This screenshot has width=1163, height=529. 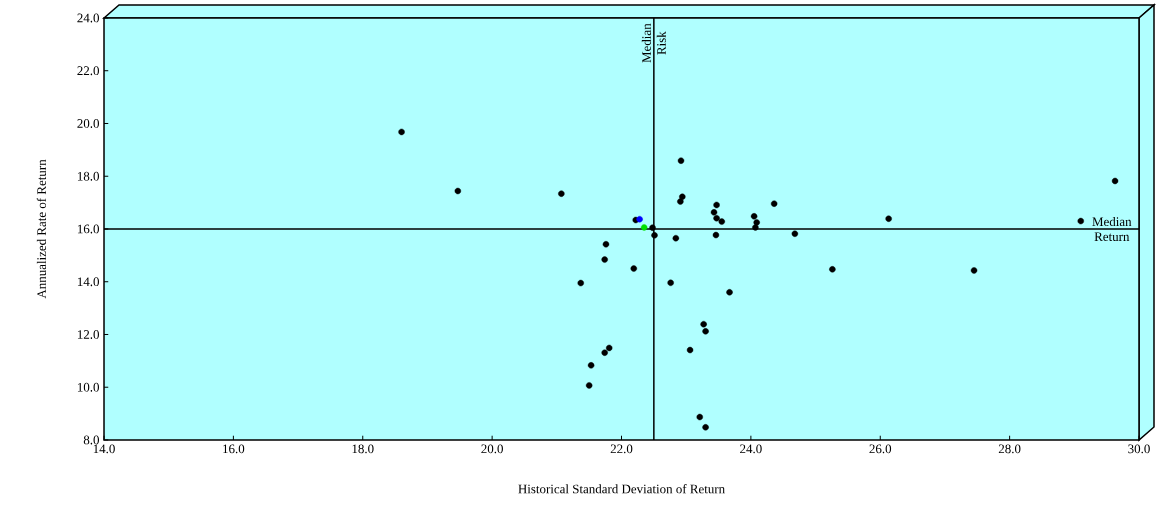 I want to click on y-tick-label: 18.0, so click(x=88, y=176).